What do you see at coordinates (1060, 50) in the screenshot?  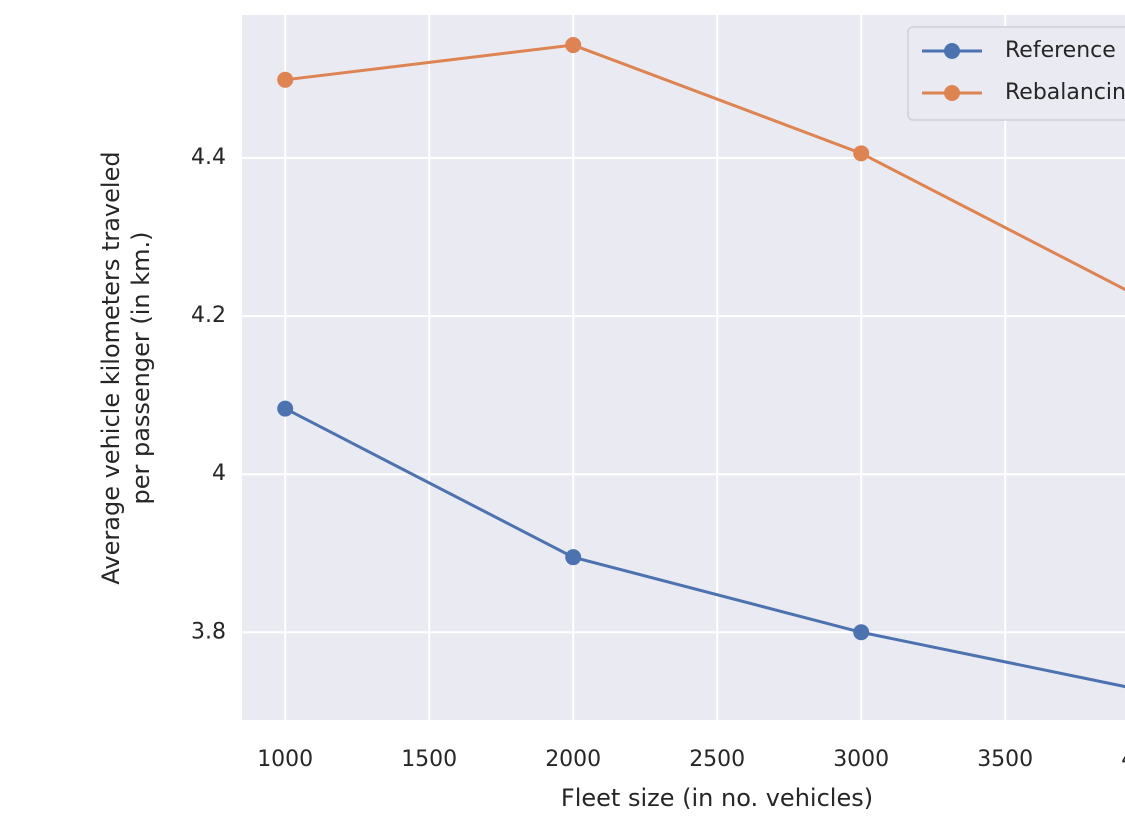 I see `legend-label: Reference` at bounding box center [1060, 50].